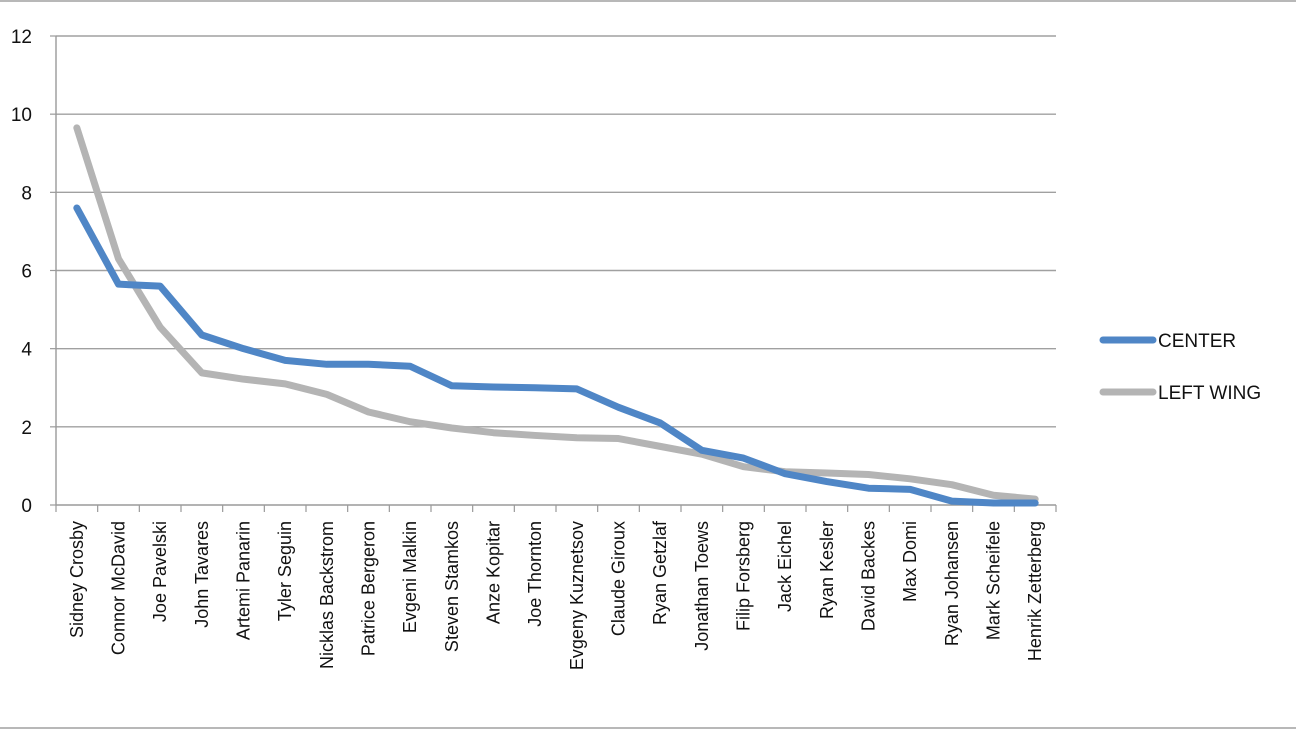  I want to click on x-tick-label: Tyler Seguin, so click(285, 571).